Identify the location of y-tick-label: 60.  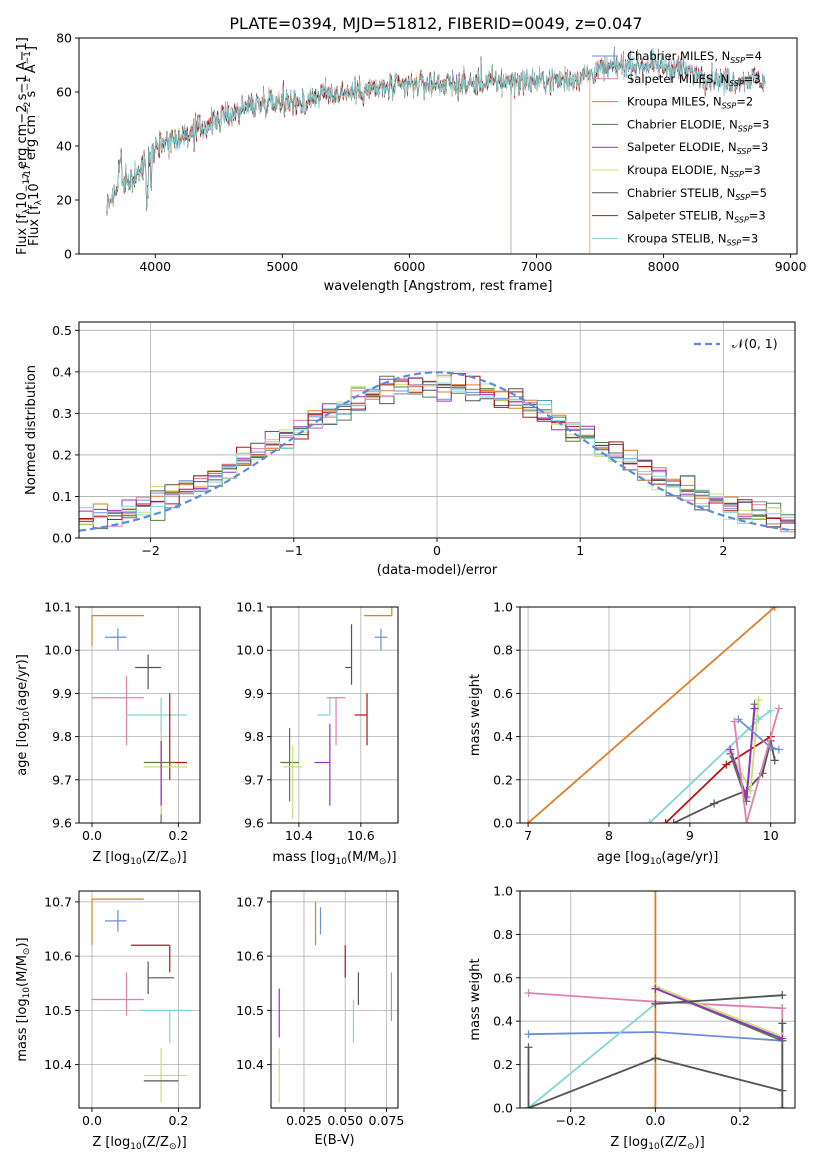
(64, 92).